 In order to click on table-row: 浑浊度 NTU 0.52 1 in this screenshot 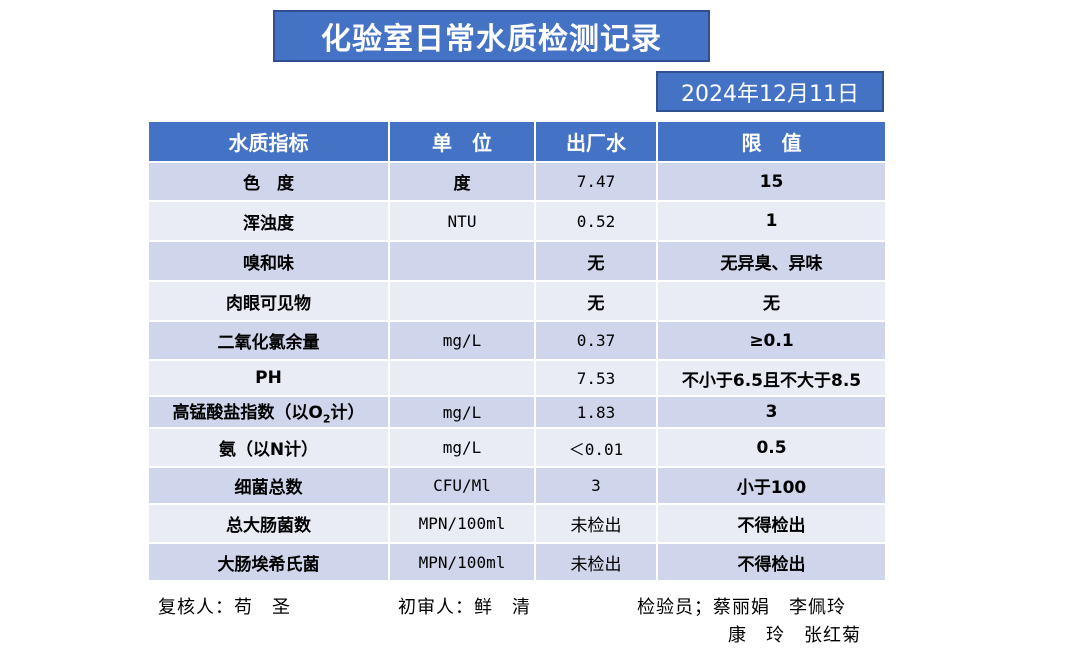, I will do `click(517, 221)`.